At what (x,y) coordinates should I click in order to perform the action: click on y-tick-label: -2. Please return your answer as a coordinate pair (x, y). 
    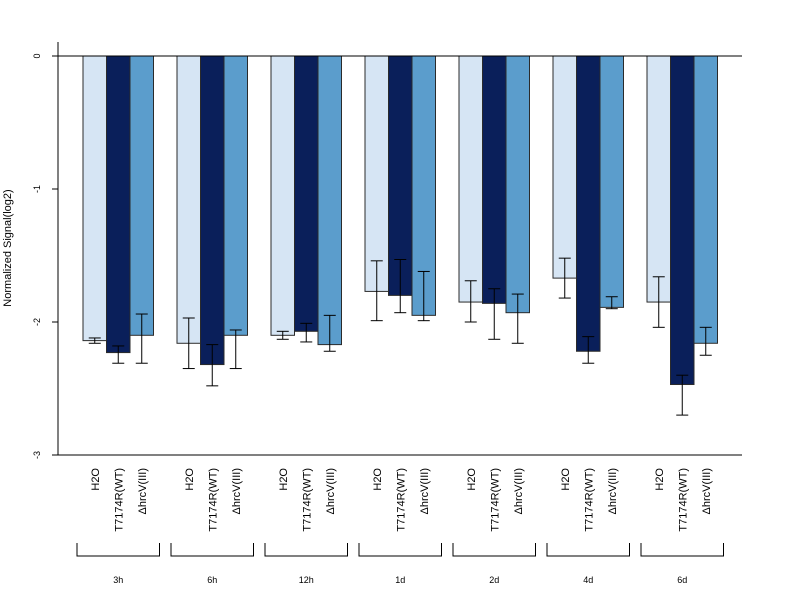
    Looking at the image, I should click on (37, 322).